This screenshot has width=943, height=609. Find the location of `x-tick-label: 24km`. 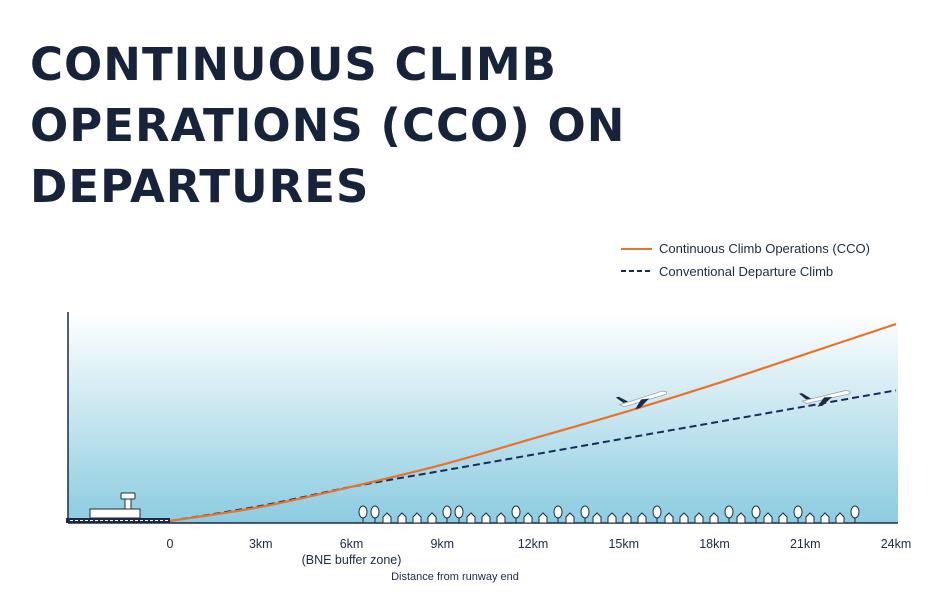

x-tick-label: 24km is located at coordinates (896, 544).